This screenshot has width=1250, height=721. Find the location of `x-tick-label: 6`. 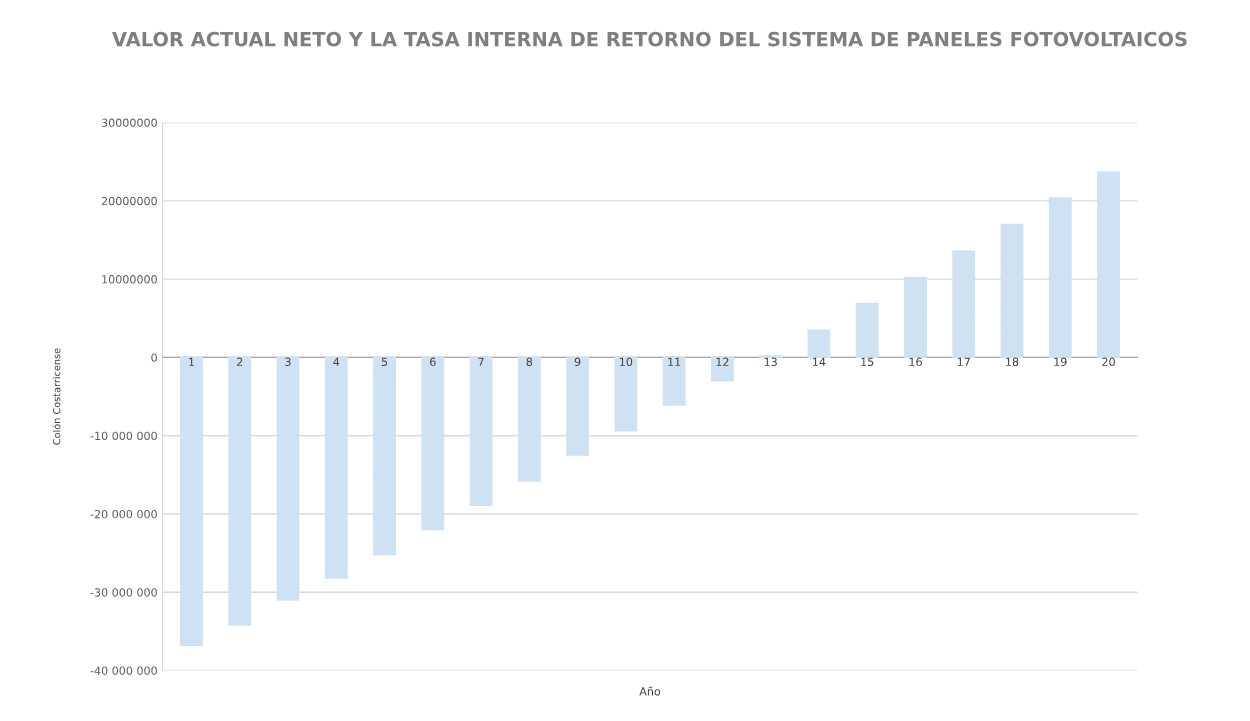

x-tick-label: 6 is located at coordinates (433, 362).